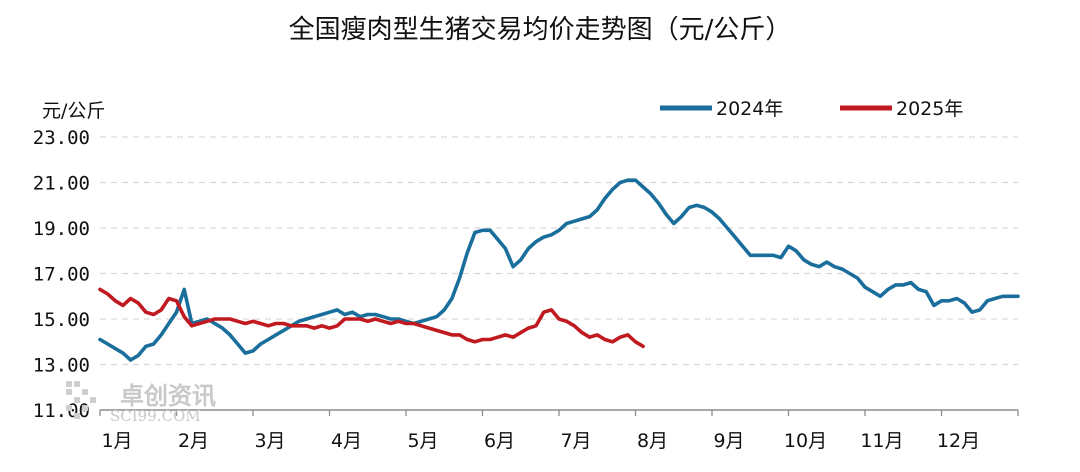 The width and height of the screenshot is (1080, 472). Describe the element at coordinates (61, 229) in the screenshot. I see `y-tick-label: 19.00` at that location.